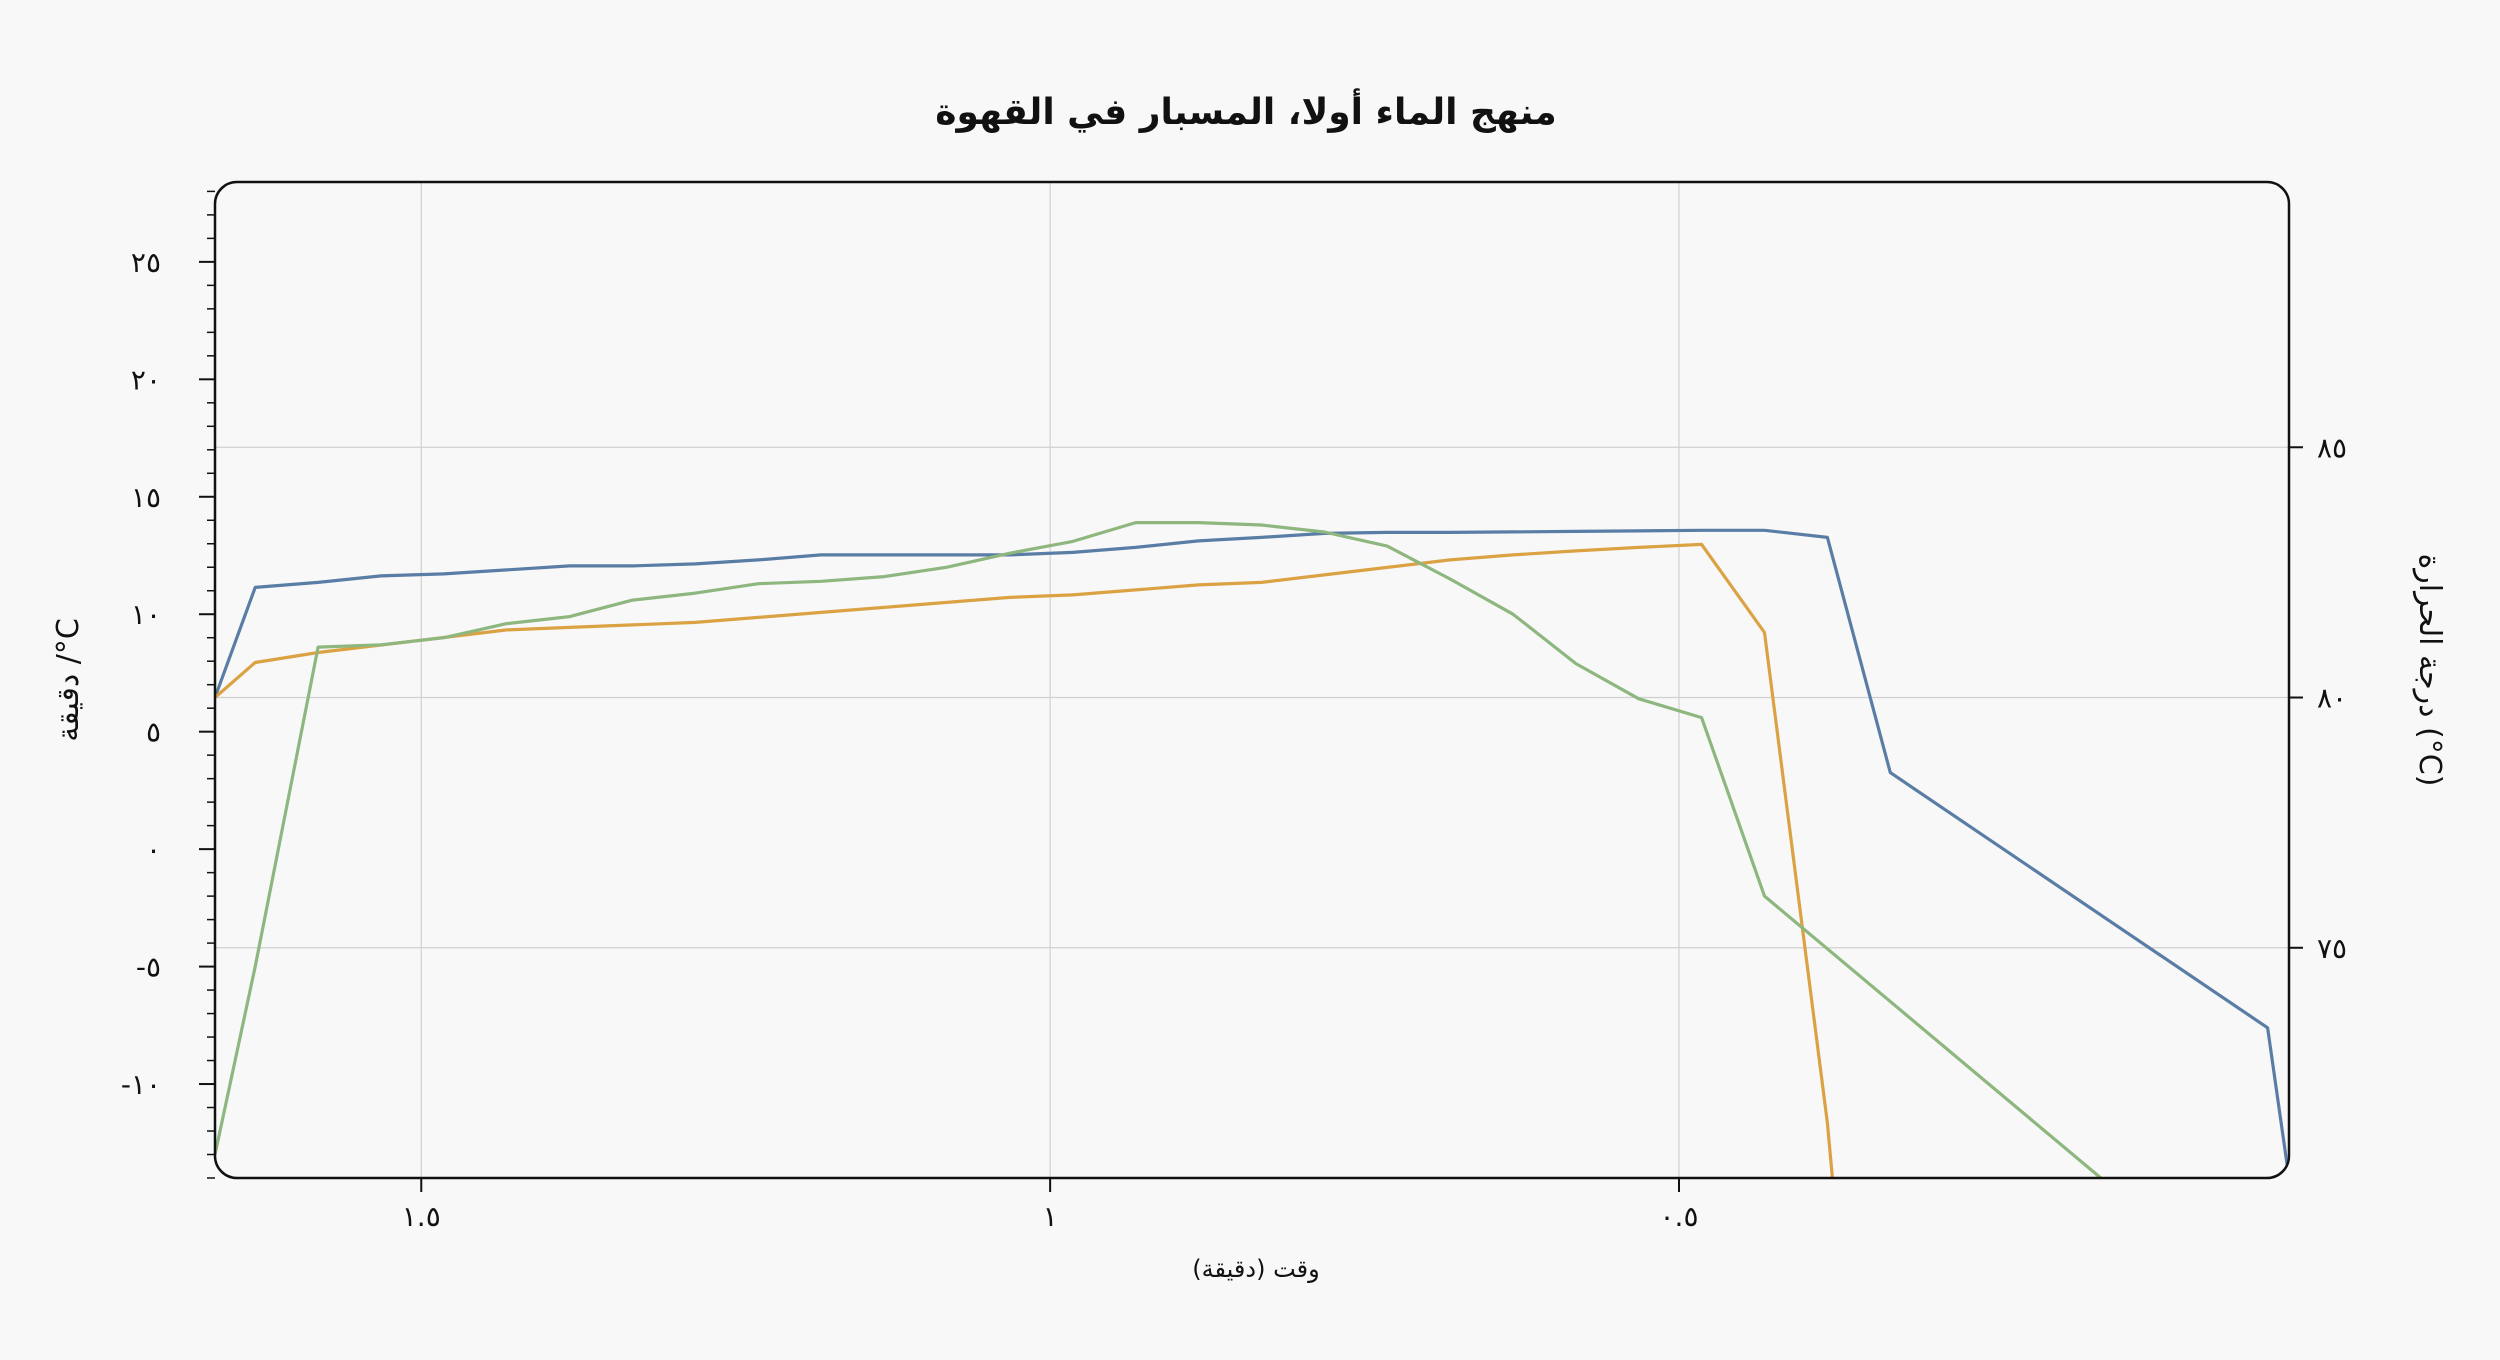 The image size is (2500, 1360). What do you see at coordinates (1679, 1216) in the screenshot?
I see `x-tick-label: ٠.٥` at bounding box center [1679, 1216].